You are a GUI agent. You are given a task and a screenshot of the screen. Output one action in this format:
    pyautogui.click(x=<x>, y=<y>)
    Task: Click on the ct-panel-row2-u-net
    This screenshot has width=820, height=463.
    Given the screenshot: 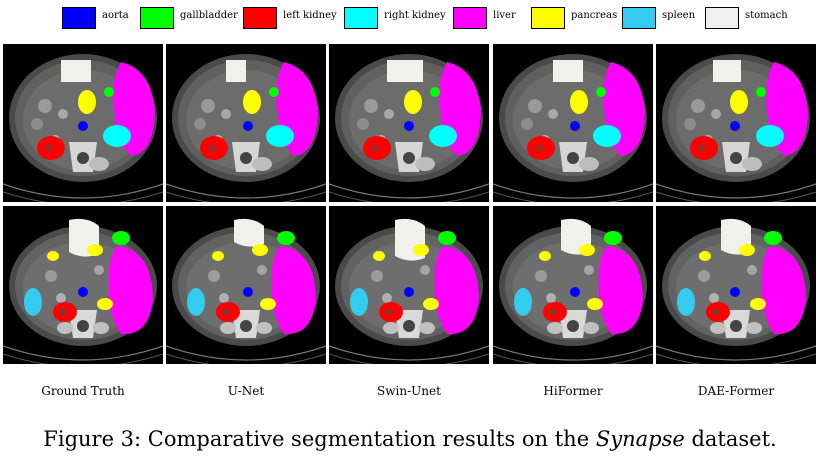 What is the action you would take?
    pyautogui.click(x=246, y=285)
    